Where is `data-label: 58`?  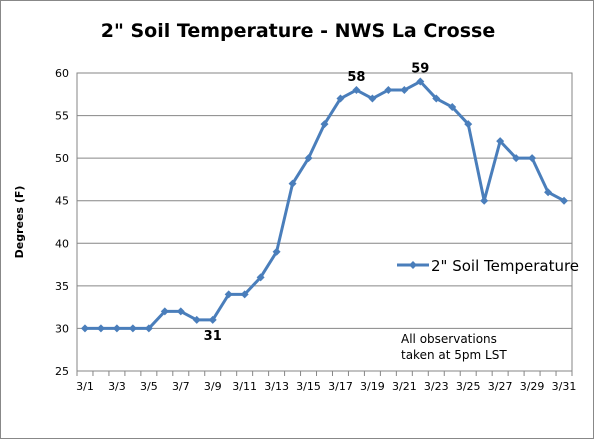 data-label: 58 is located at coordinates (356, 77).